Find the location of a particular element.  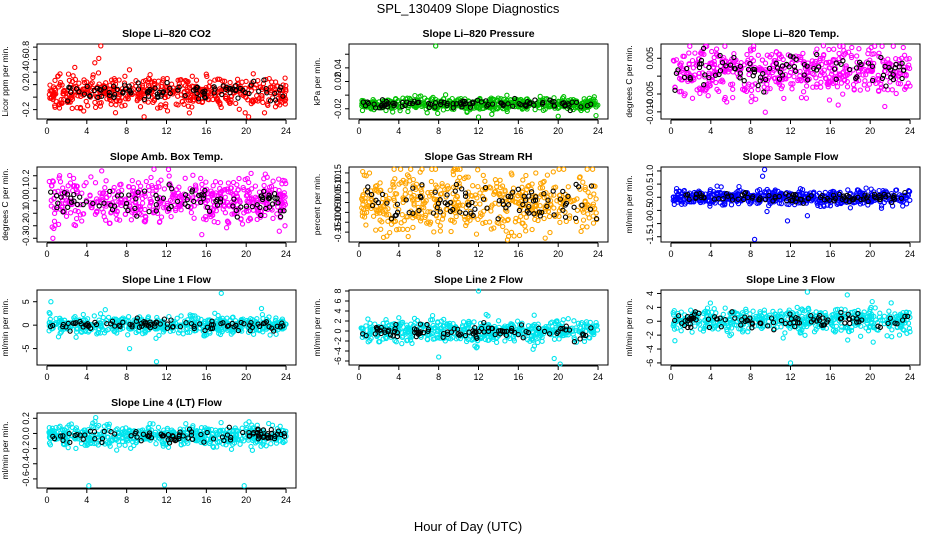

scatter-points is located at coordinates (167, 81).